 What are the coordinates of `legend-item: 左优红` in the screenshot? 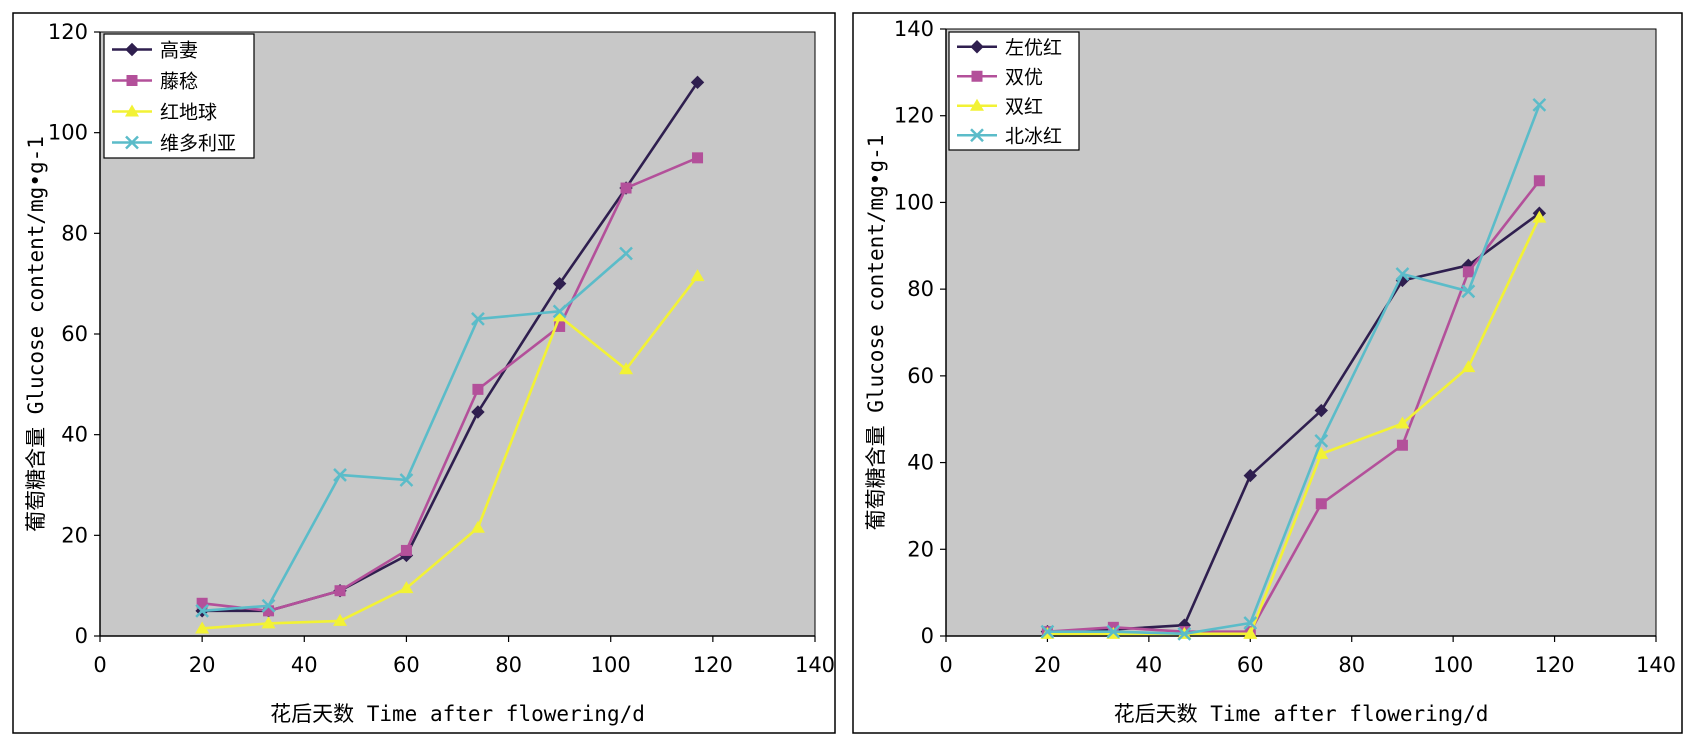 It's located at (1009, 48).